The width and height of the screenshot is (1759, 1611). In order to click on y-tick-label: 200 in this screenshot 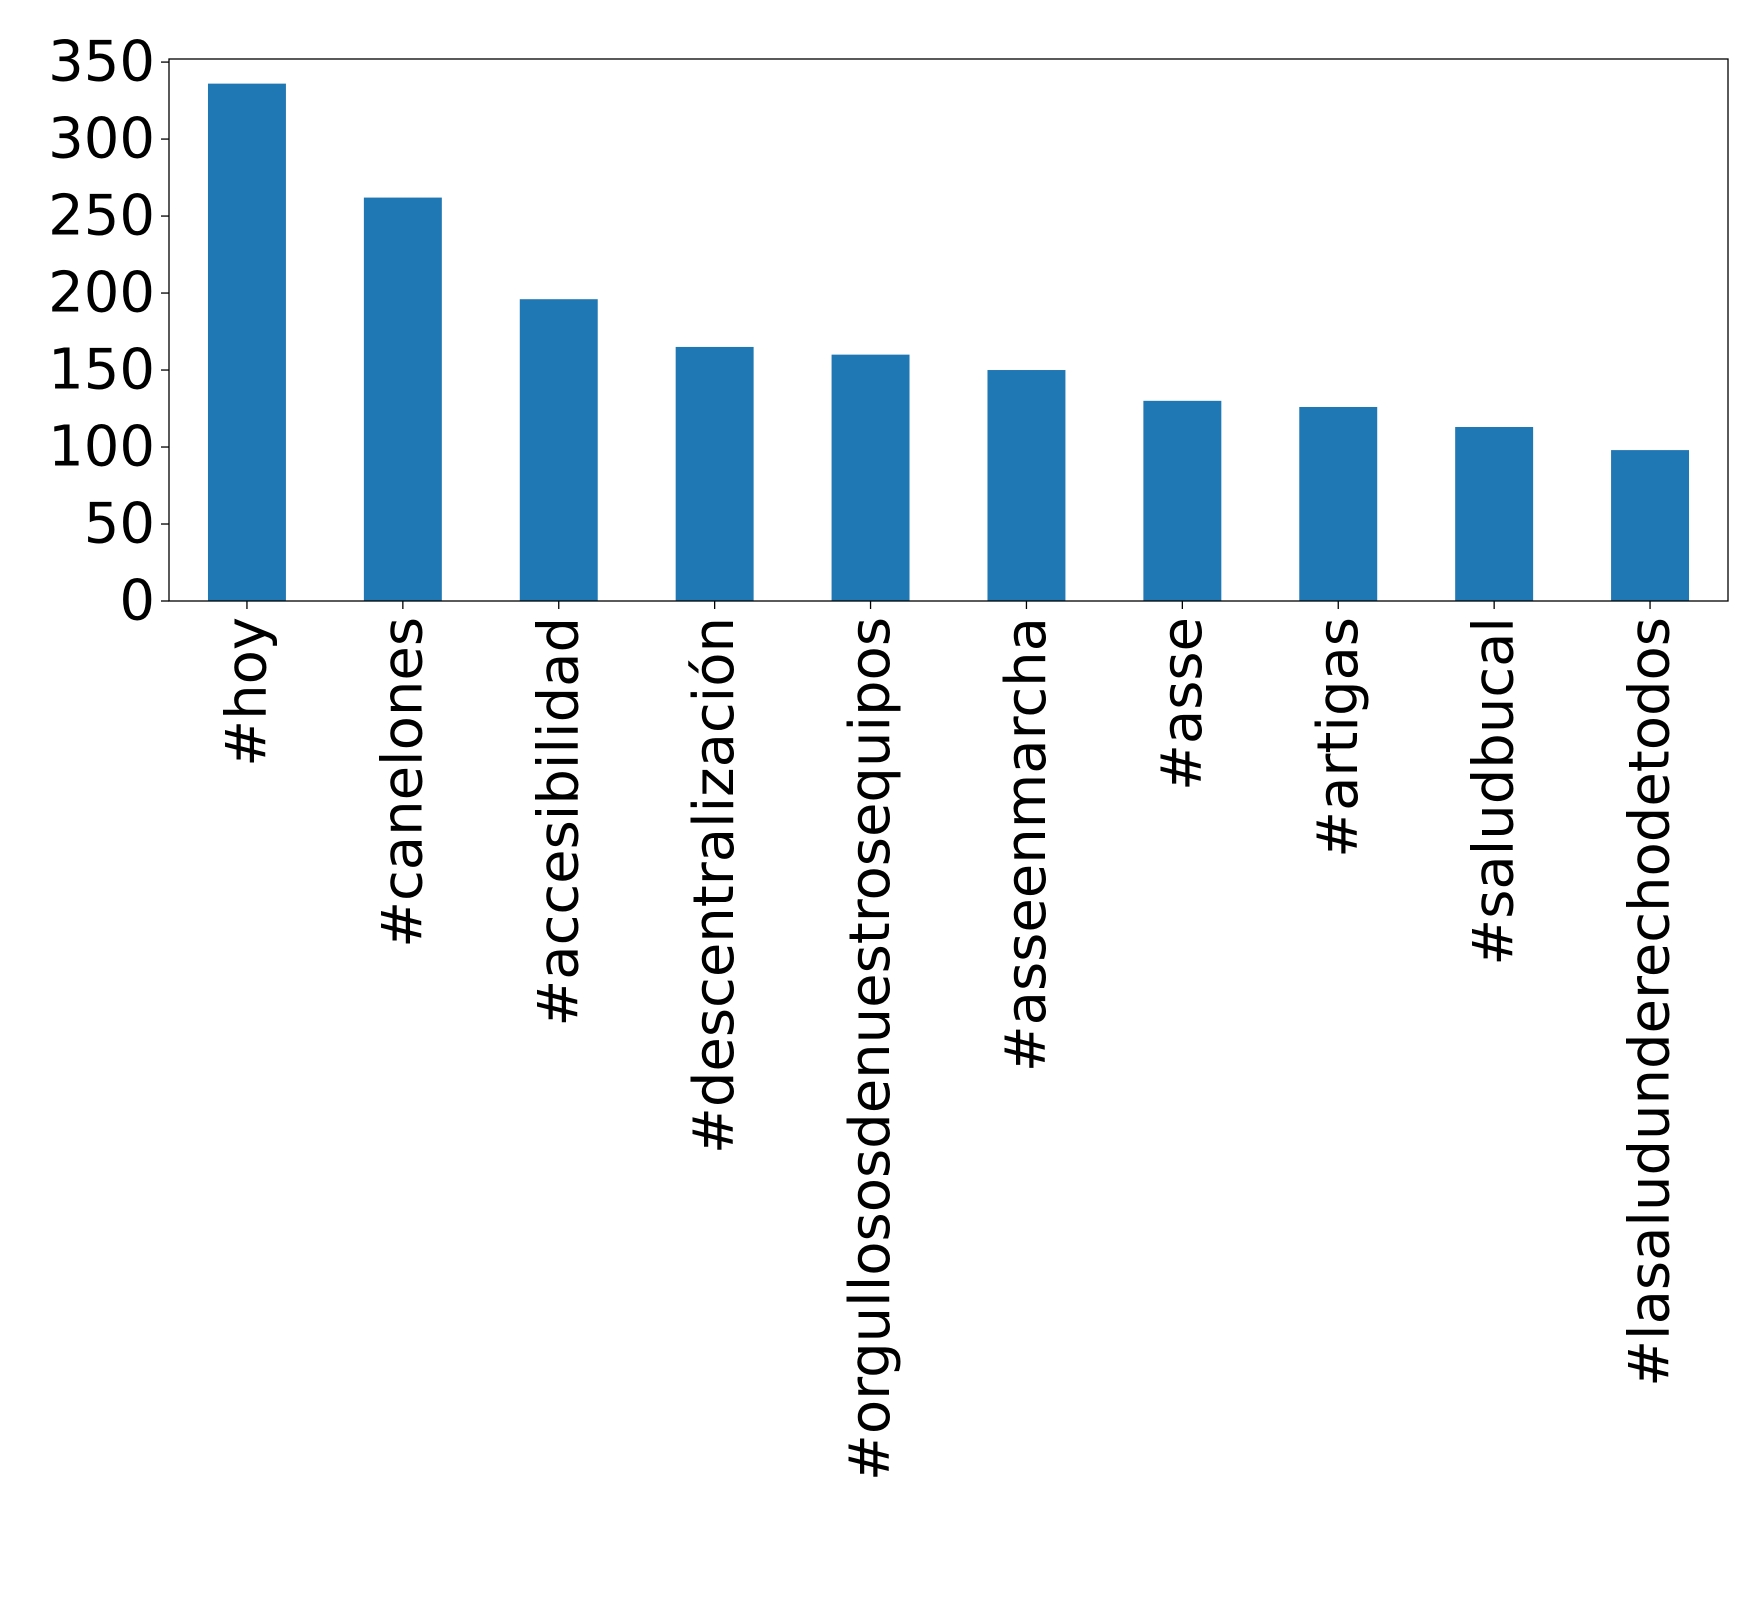, I will do `click(101, 293)`.